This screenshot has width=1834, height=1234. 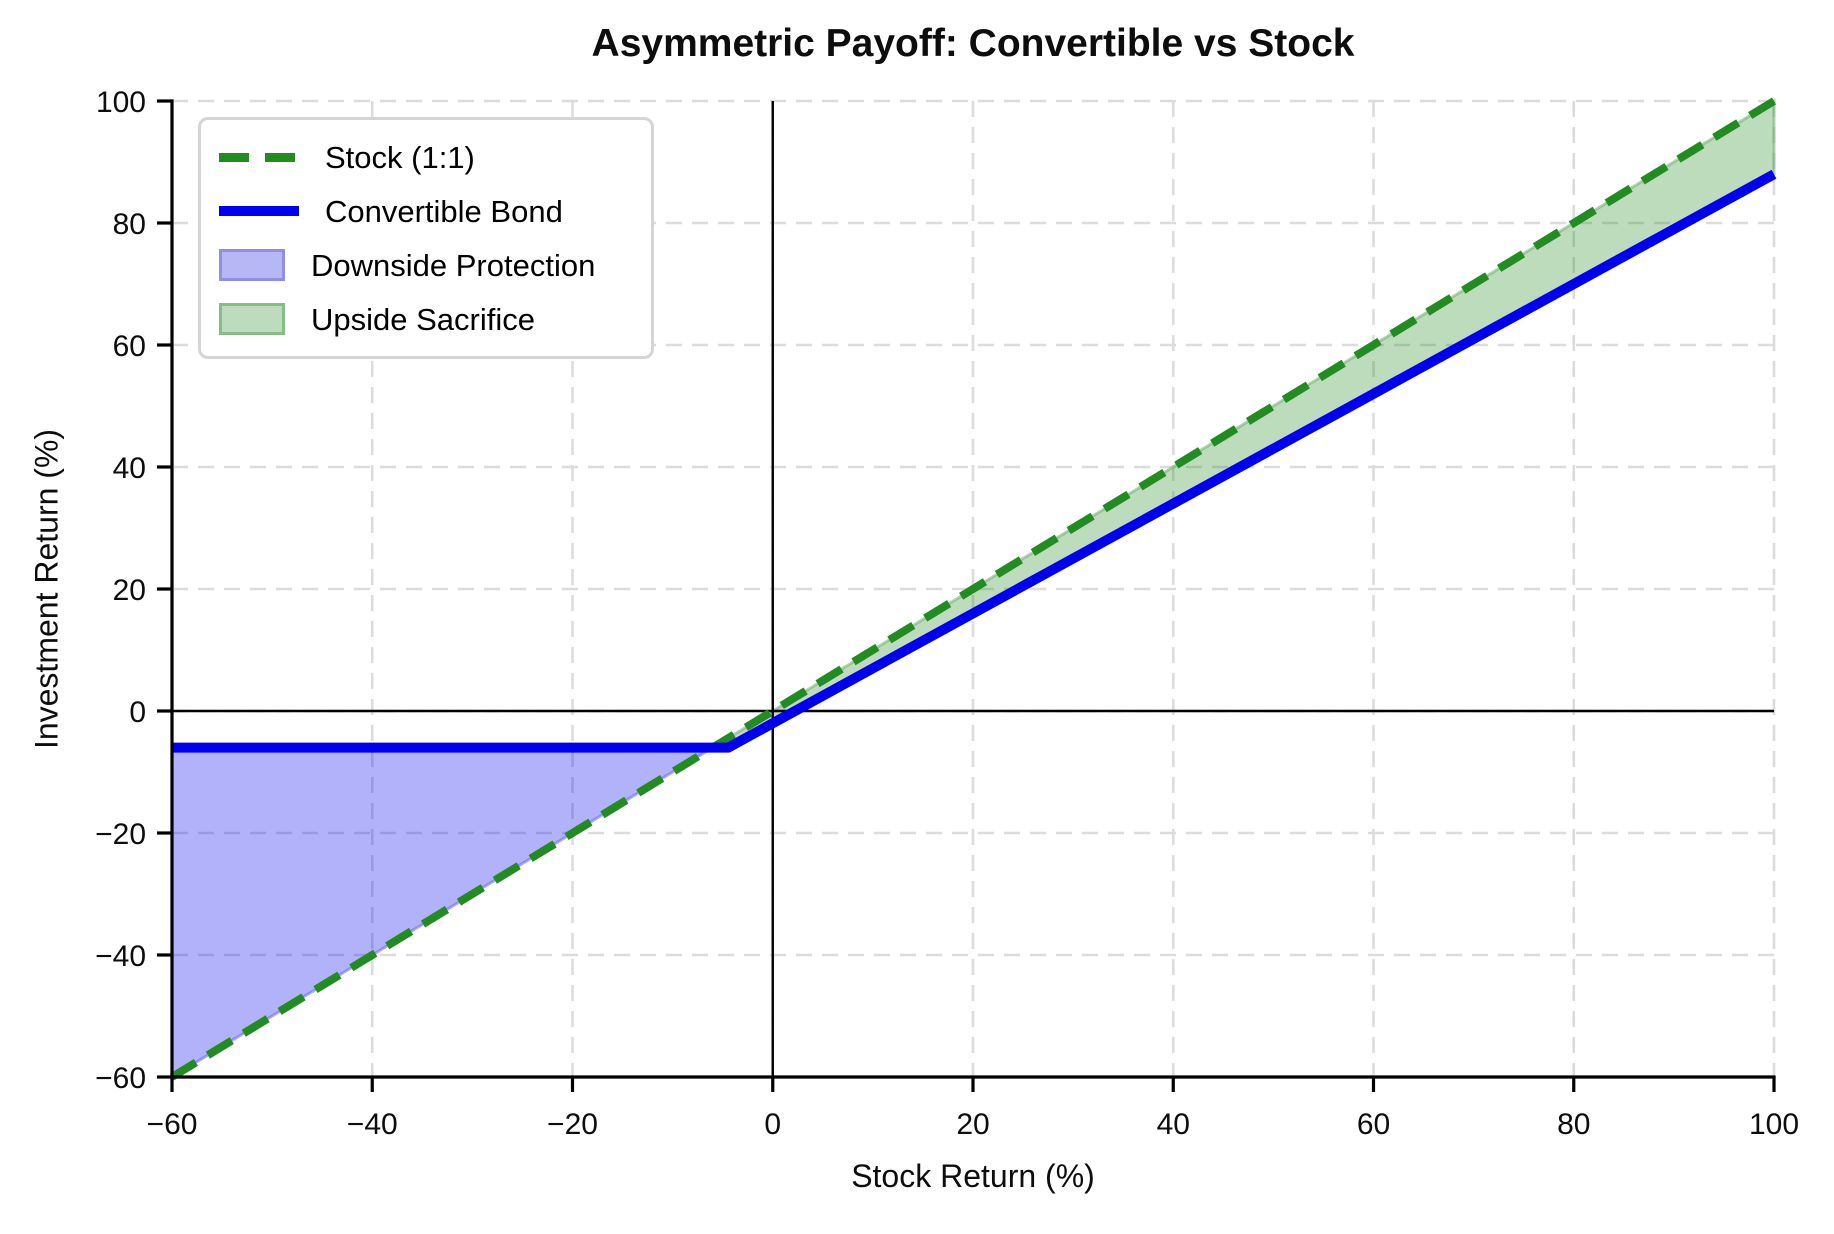 I want to click on downside-protection-swatch, so click(x=252, y=265).